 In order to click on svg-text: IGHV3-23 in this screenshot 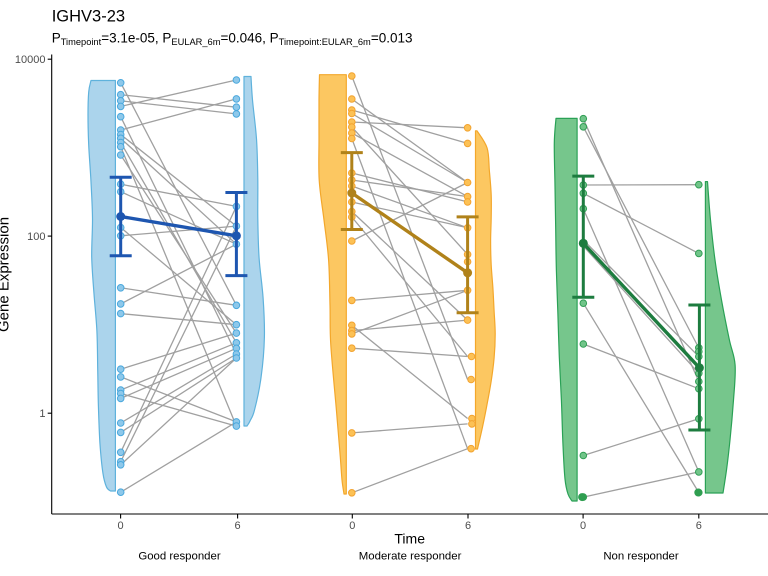, I will do `click(88, 16)`.